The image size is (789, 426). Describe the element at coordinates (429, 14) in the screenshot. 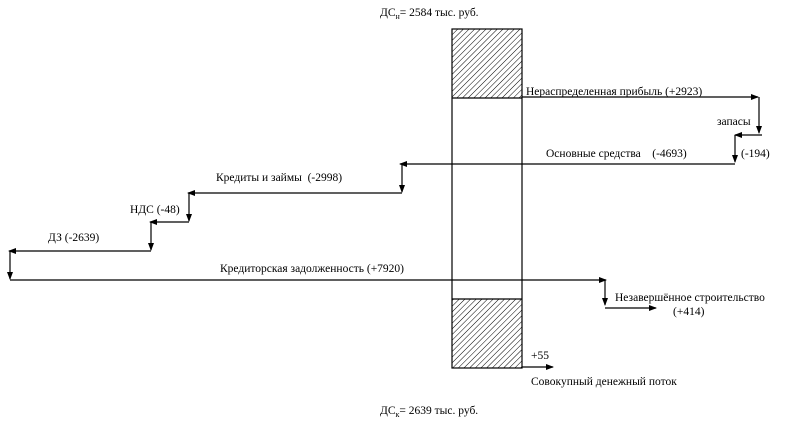

I see `start-balance-label: ДСн= 2584 тыс. руб.` at that location.